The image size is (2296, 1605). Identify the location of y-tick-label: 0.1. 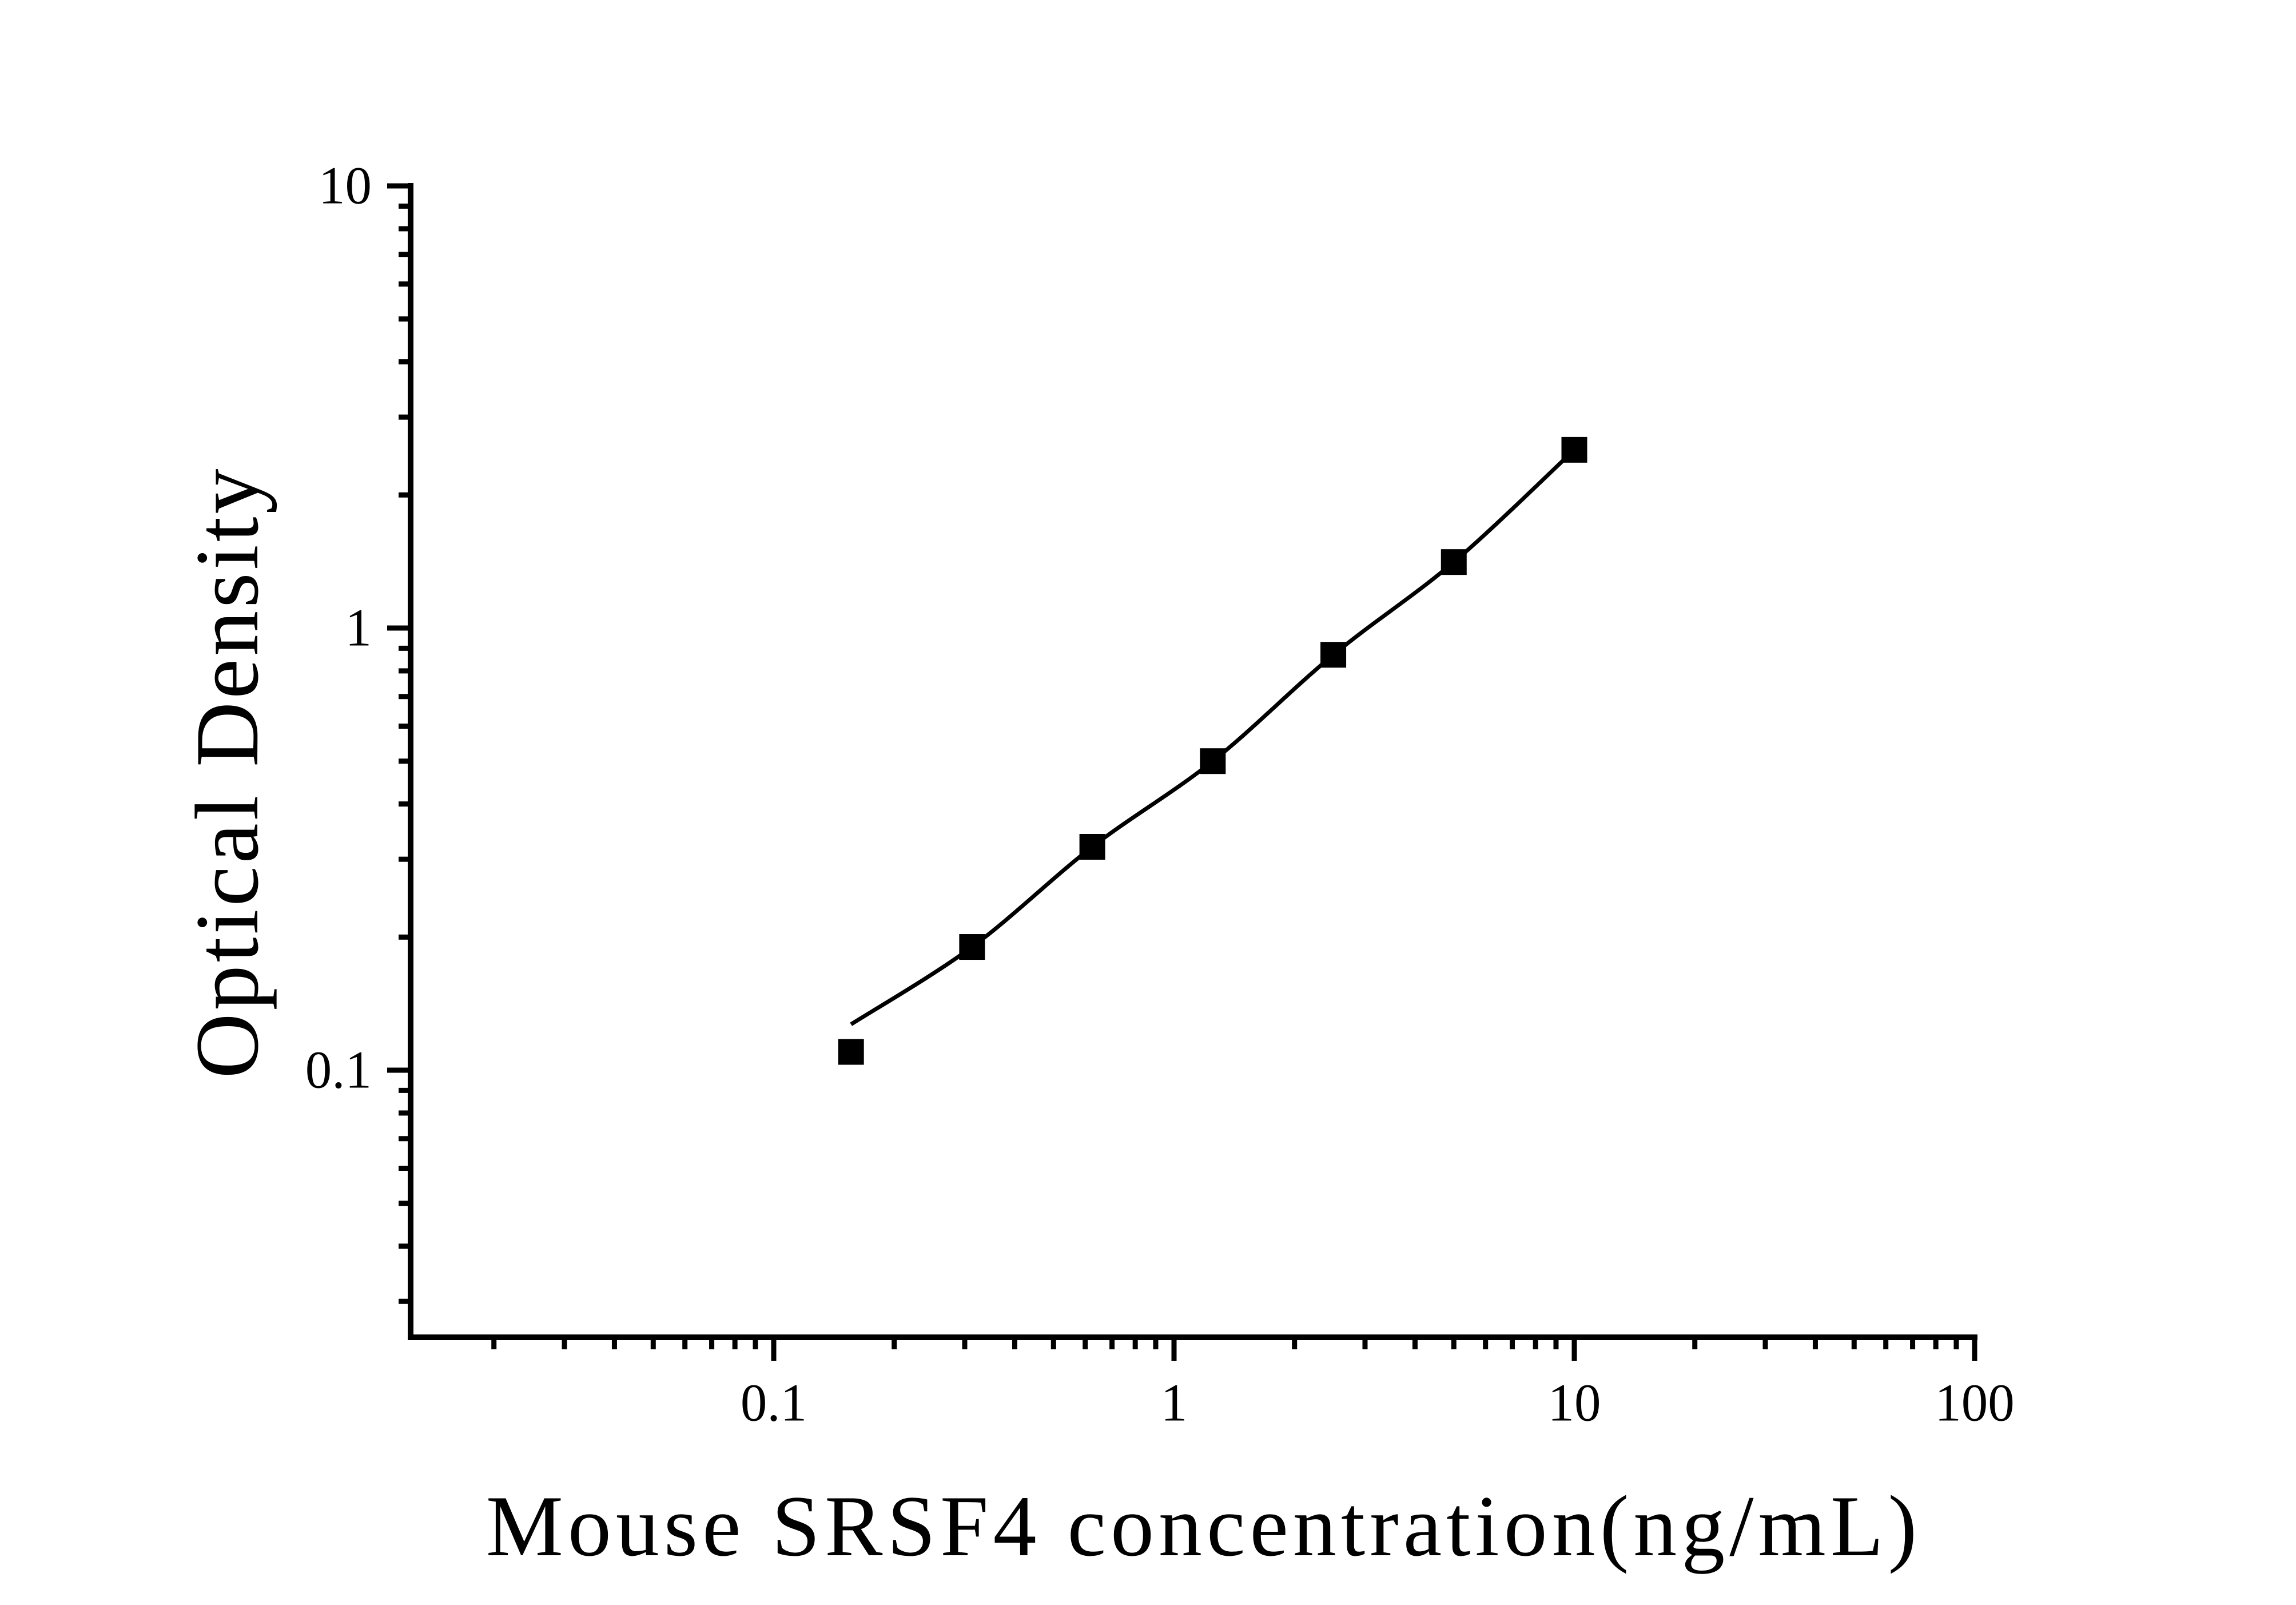
(338, 1070).